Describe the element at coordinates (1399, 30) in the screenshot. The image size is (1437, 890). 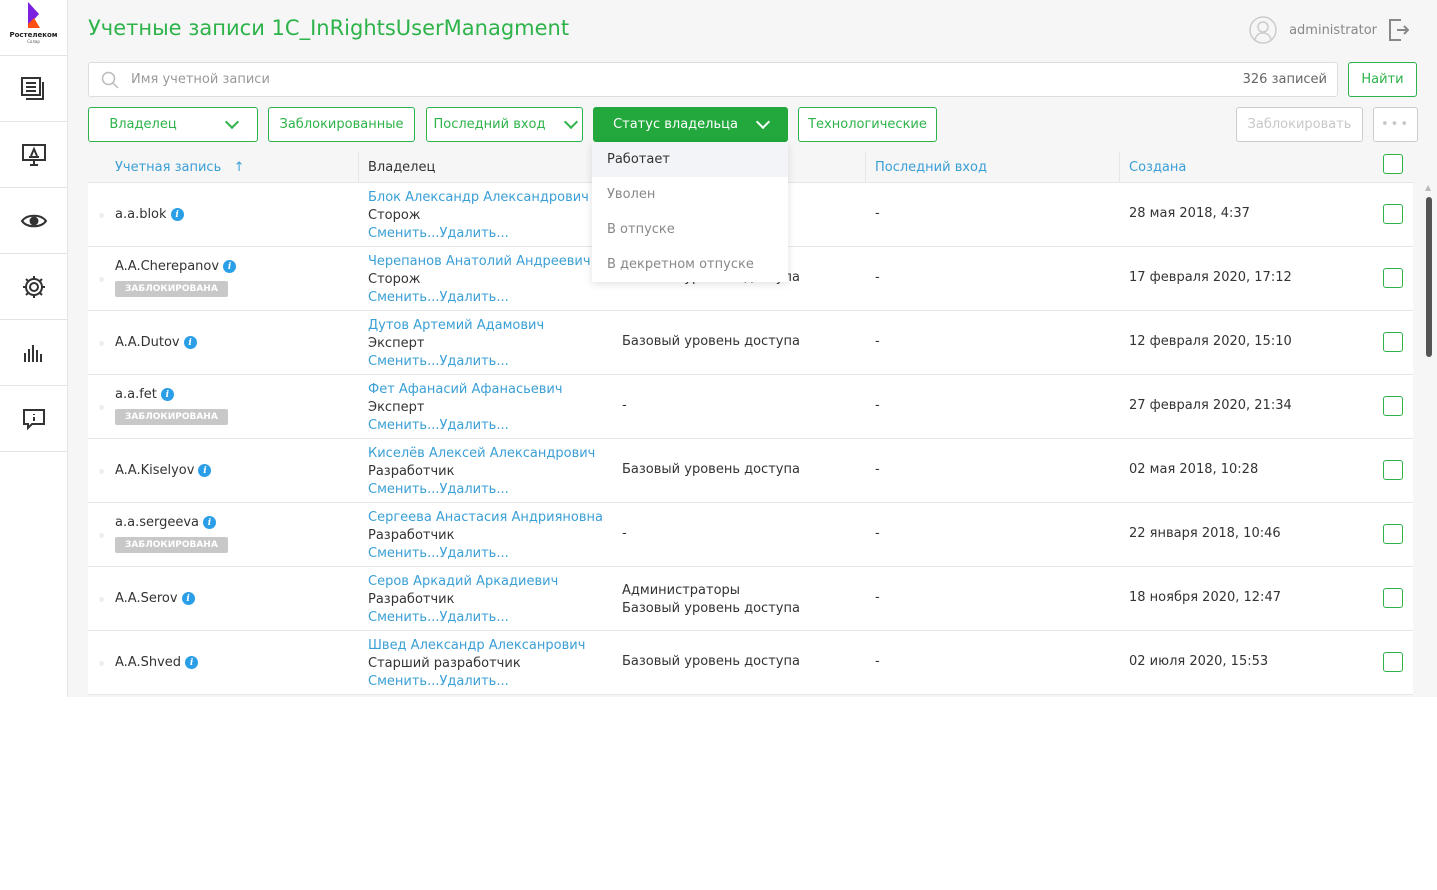
I see `logout-icon` at that location.